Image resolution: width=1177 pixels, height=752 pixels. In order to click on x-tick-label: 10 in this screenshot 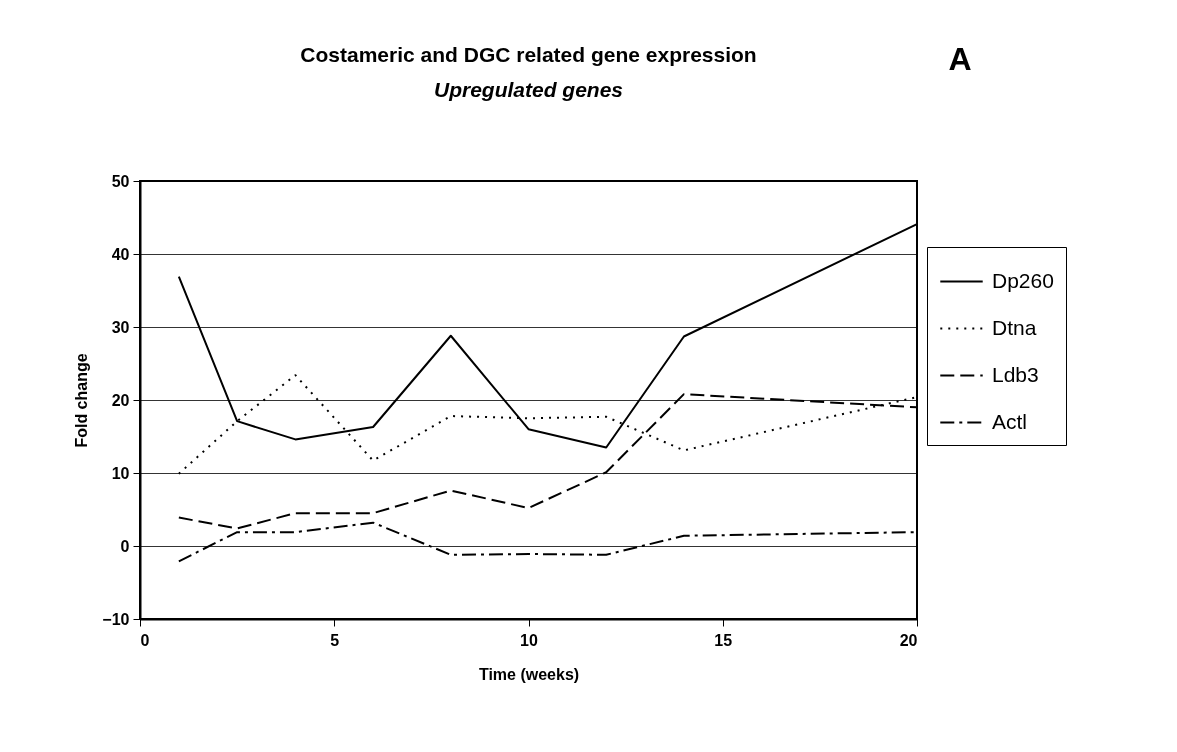, I will do `click(529, 640)`.